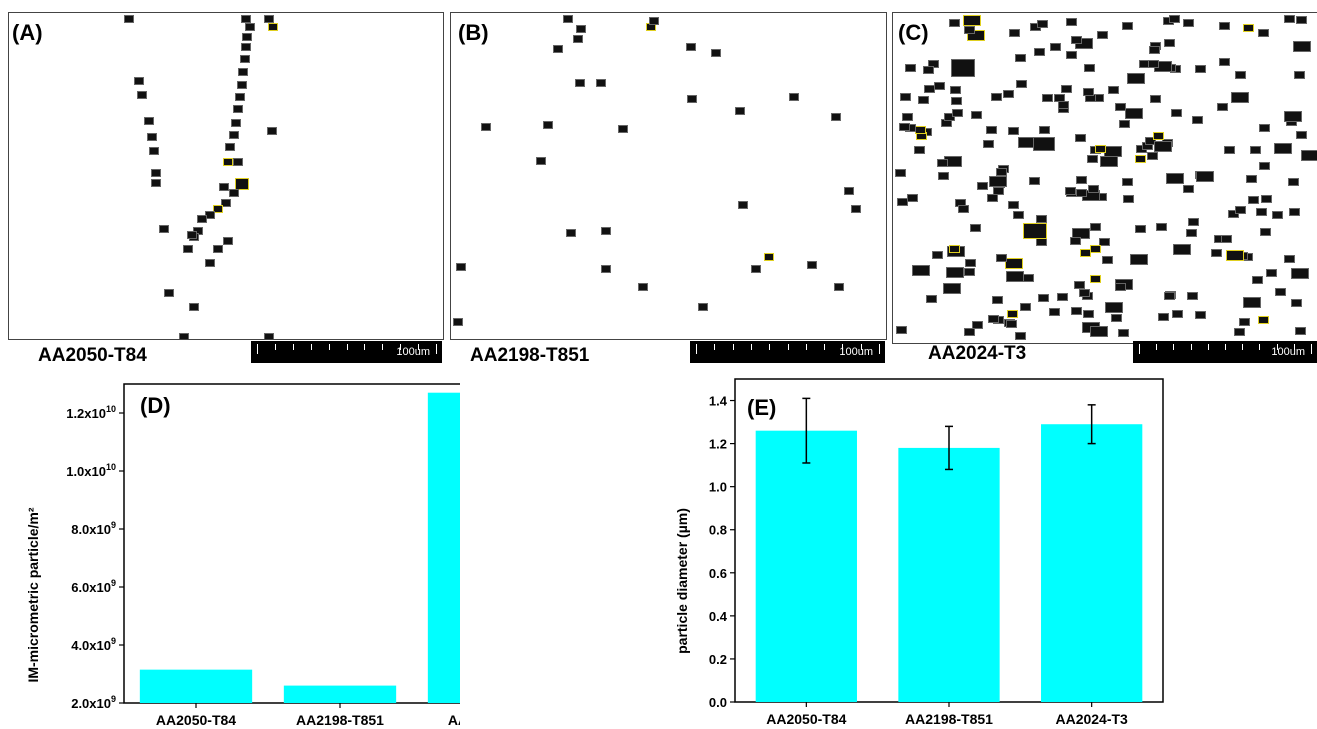  Describe the element at coordinates (1091, 719) in the screenshot. I see `x-tick-label: AA2024-T3` at that location.